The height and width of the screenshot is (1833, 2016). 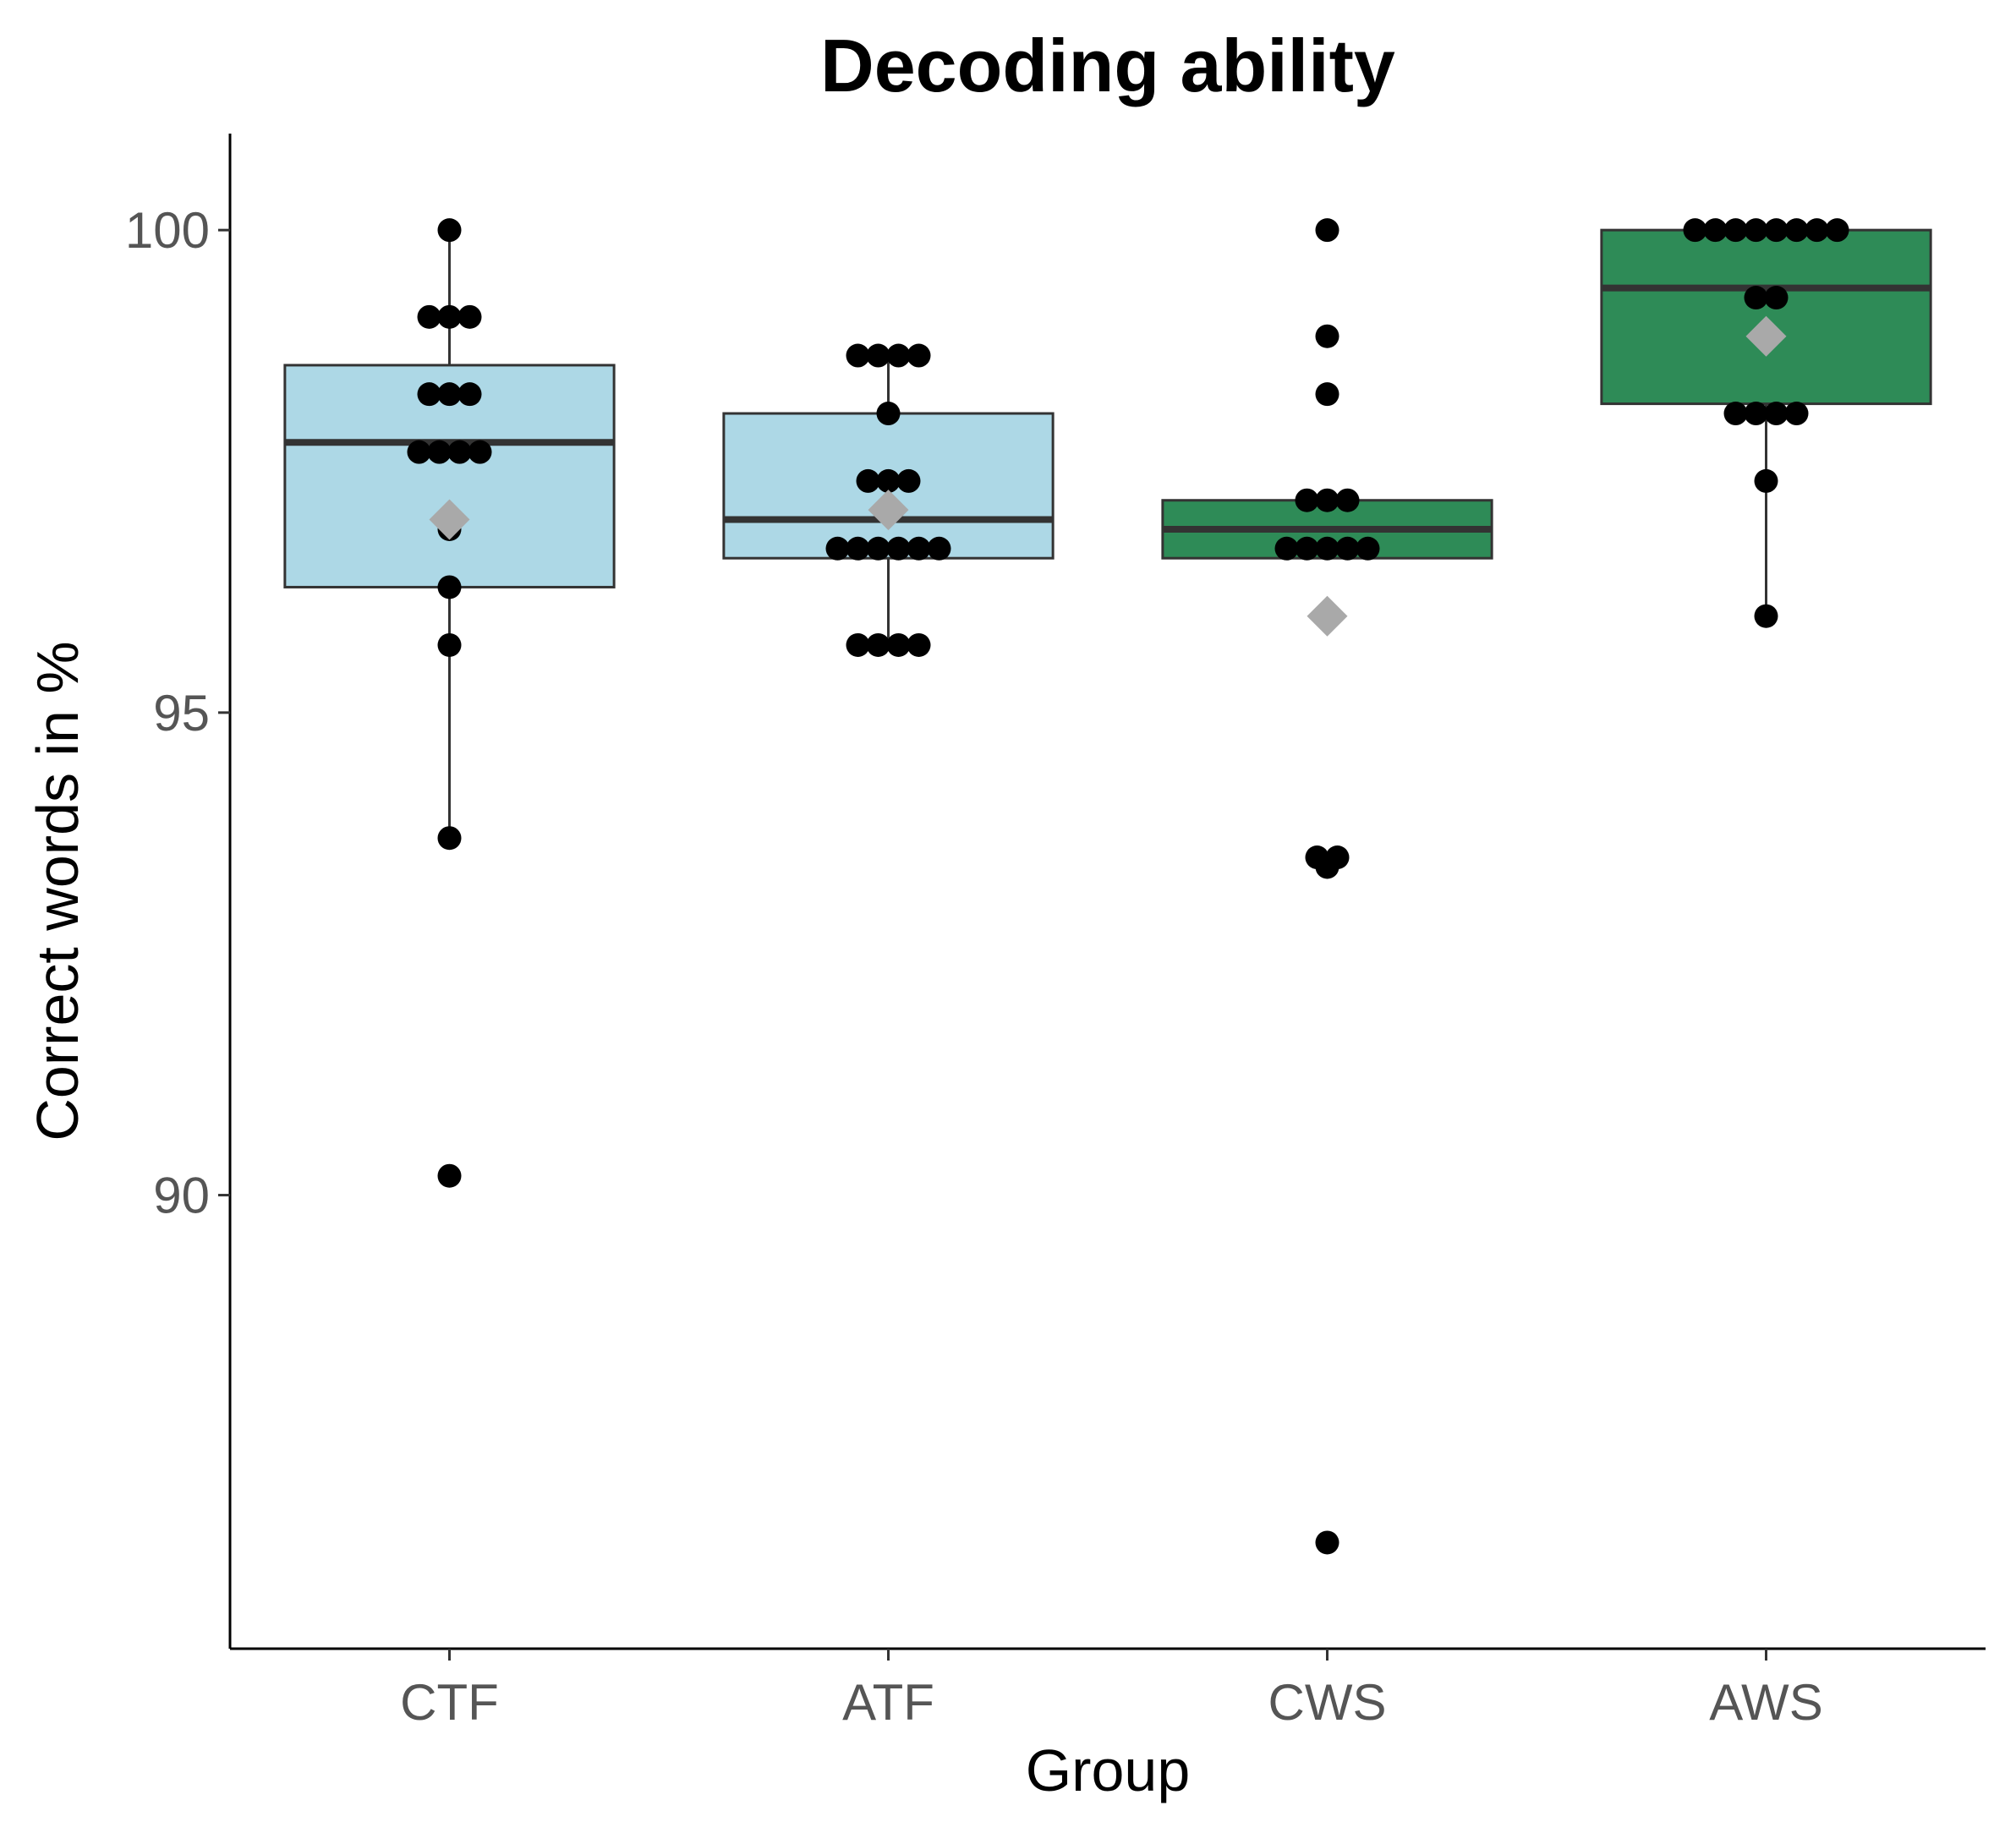 I want to click on y-tick-label: 90, so click(x=181, y=1196).